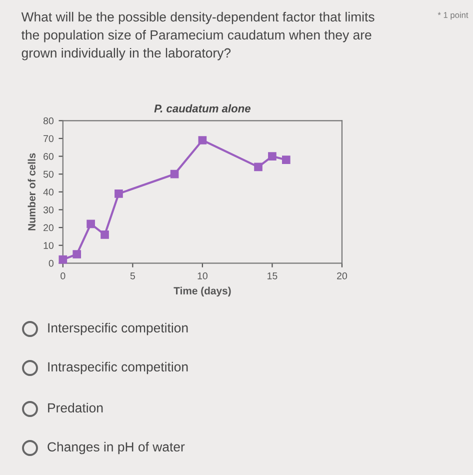 This screenshot has height=475, width=473. What do you see at coordinates (453, 16) in the screenshot?
I see `text: * 1 point` at bounding box center [453, 16].